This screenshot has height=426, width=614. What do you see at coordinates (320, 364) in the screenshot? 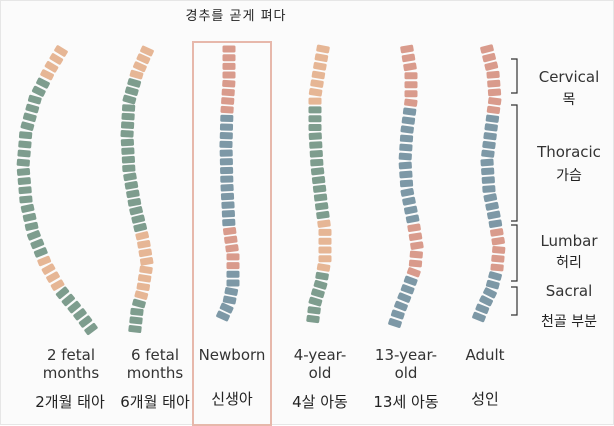
I see `stage-label-en: 4-year- old` at bounding box center [320, 364].